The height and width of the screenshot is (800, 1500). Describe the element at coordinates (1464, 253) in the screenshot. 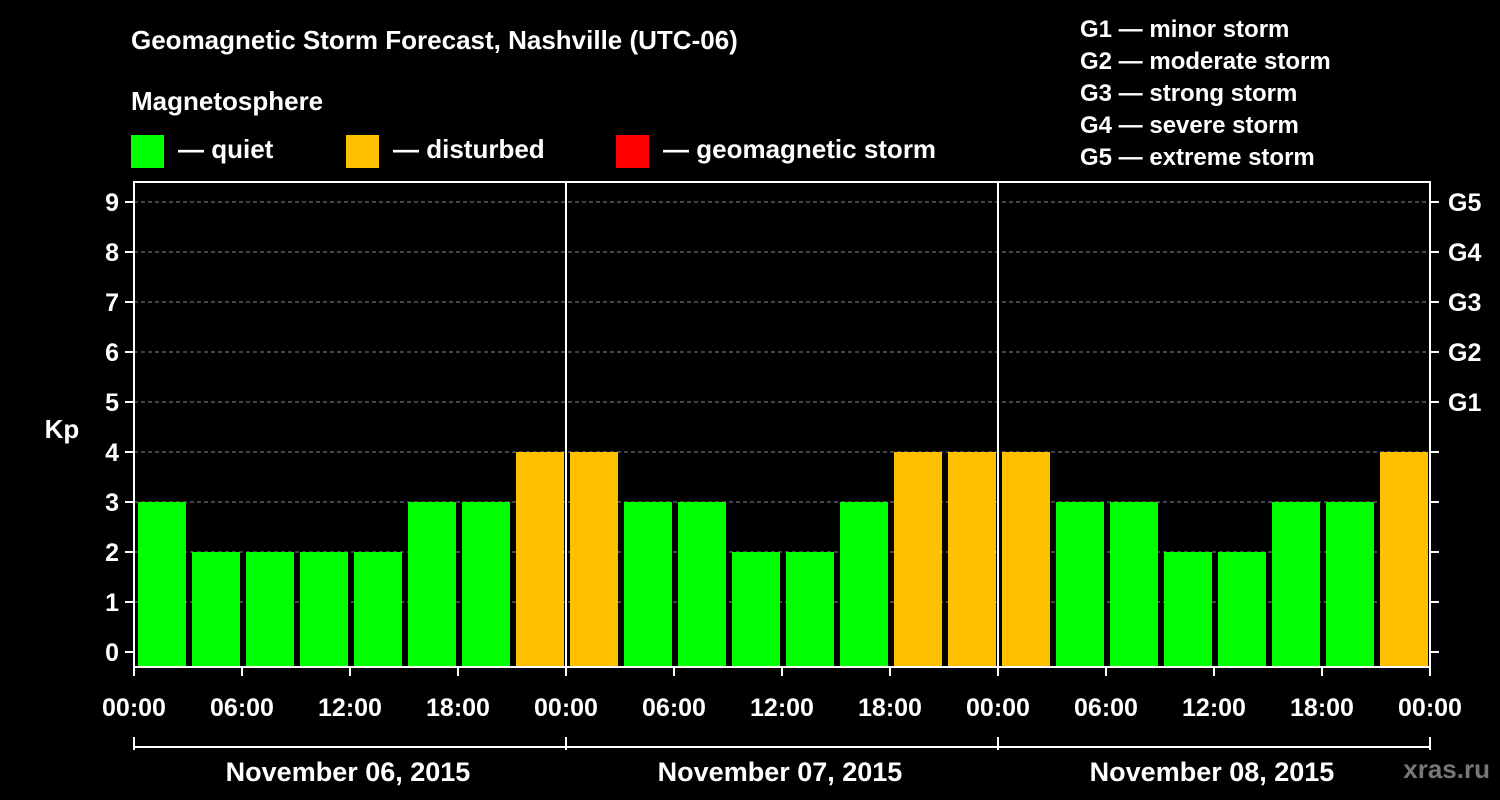

I see `g-axis-label: G4` at that location.